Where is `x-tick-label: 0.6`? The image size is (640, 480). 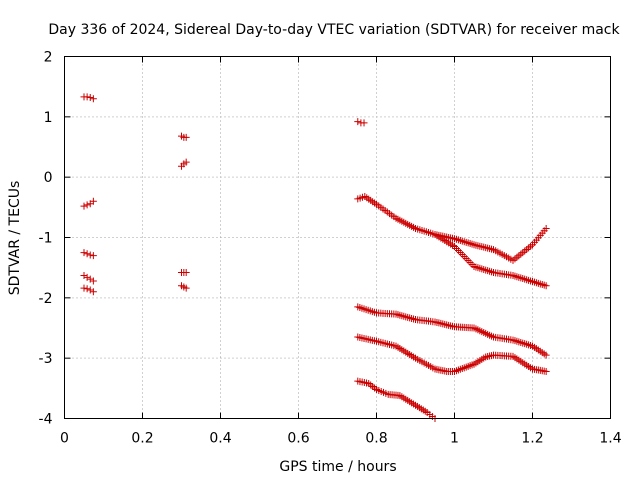 x-tick-label: 0.6 is located at coordinates (298, 439).